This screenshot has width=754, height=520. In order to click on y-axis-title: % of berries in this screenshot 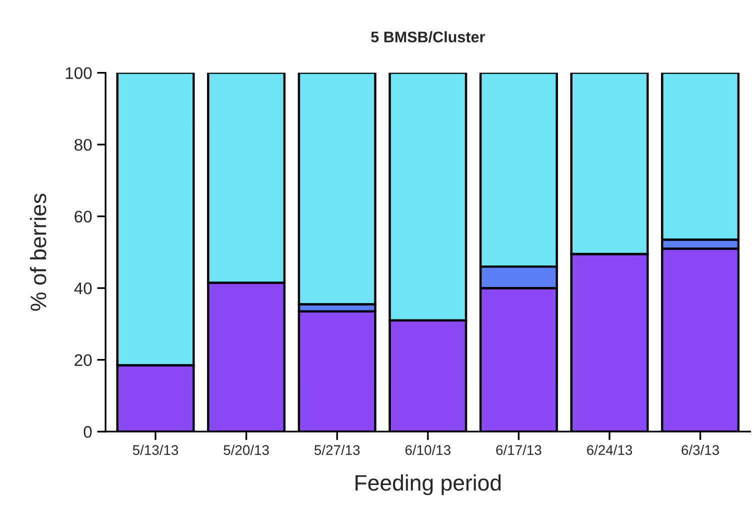, I will do `click(38, 252)`.